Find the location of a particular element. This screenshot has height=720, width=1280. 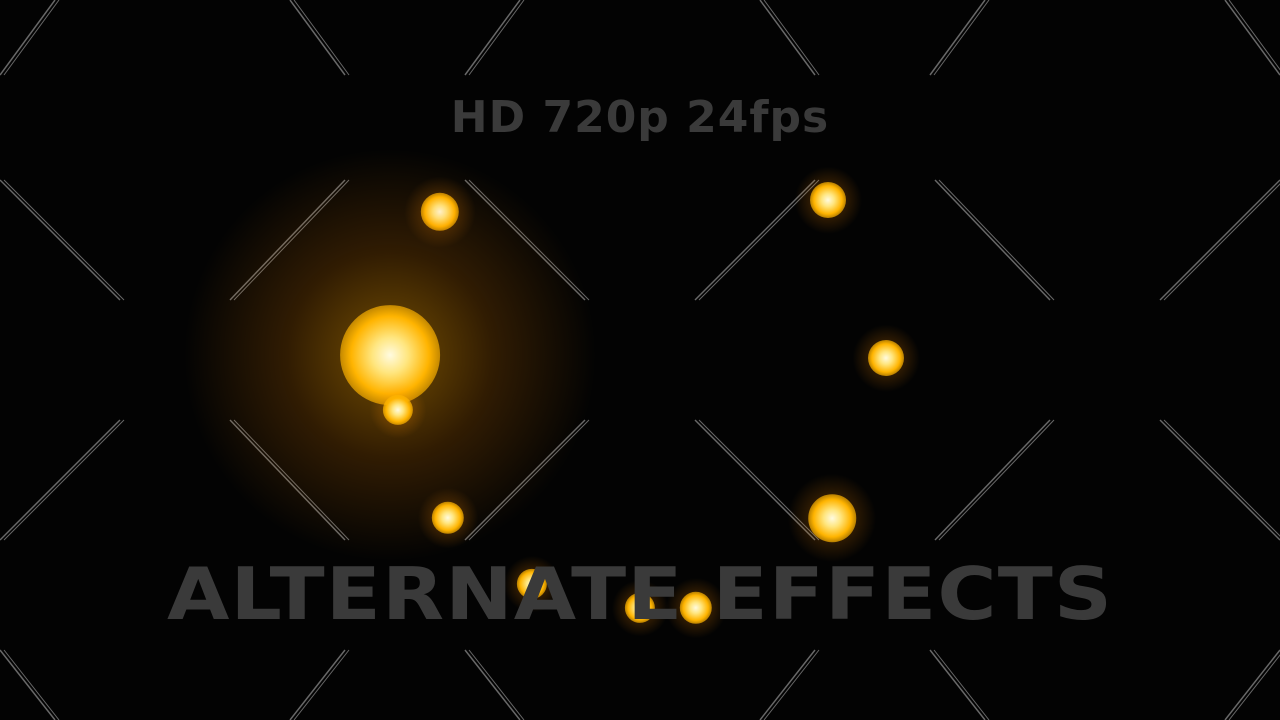

format-label: HD 720p 24fps is located at coordinates (640, 117).